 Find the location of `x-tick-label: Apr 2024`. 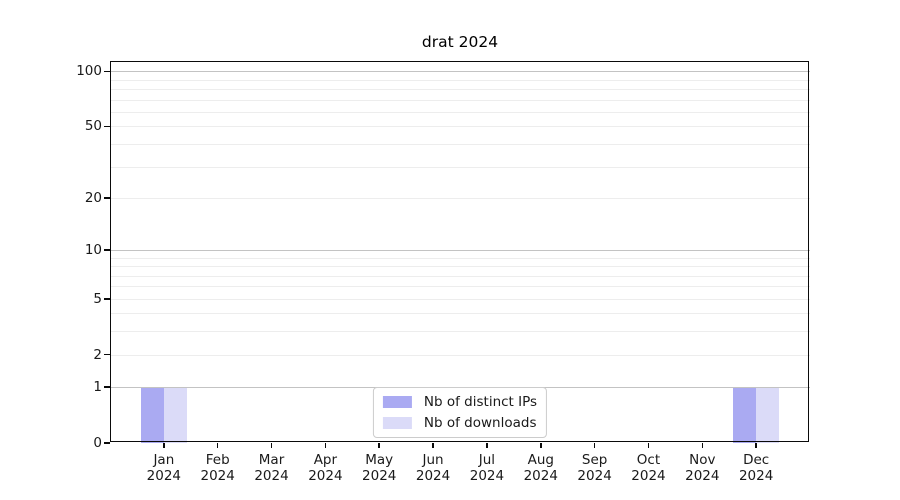

x-tick-label: Apr 2024 is located at coordinates (325, 468).